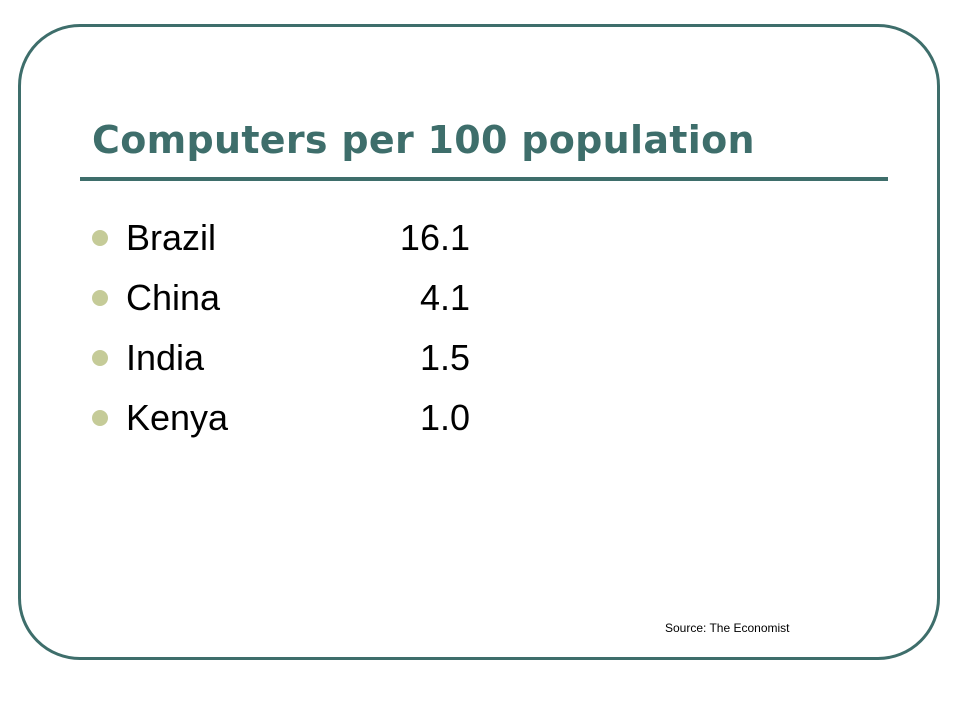 The width and height of the screenshot is (960, 720). Describe the element at coordinates (165, 357) in the screenshot. I see `country-label: India` at that location.